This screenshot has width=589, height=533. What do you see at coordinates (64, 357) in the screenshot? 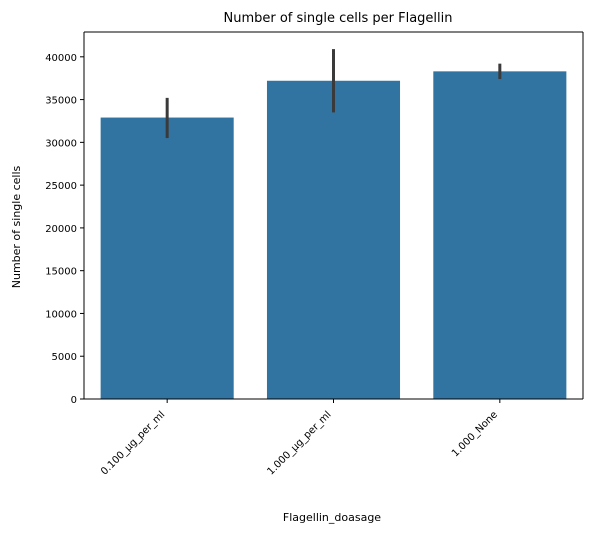
I see `y-tick-label-1: 5000` at bounding box center [64, 357].